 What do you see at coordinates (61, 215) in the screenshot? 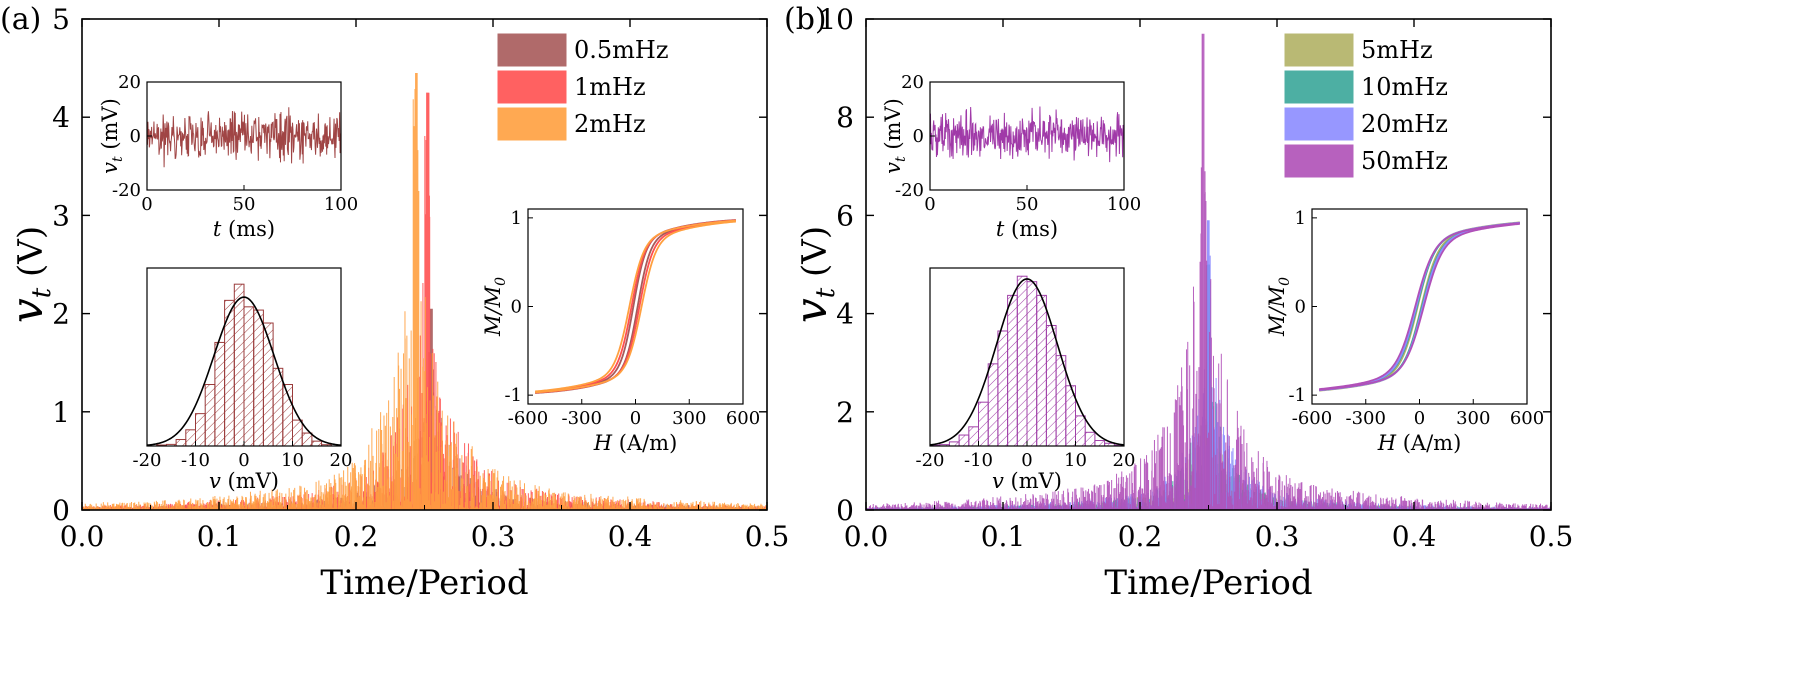
I see `y-tick-label: 3` at bounding box center [61, 215].